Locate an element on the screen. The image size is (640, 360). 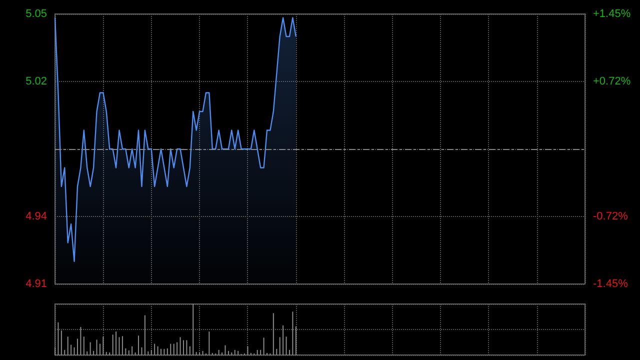
y2-tick-label: +1.45% is located at coordinates (612, 14).